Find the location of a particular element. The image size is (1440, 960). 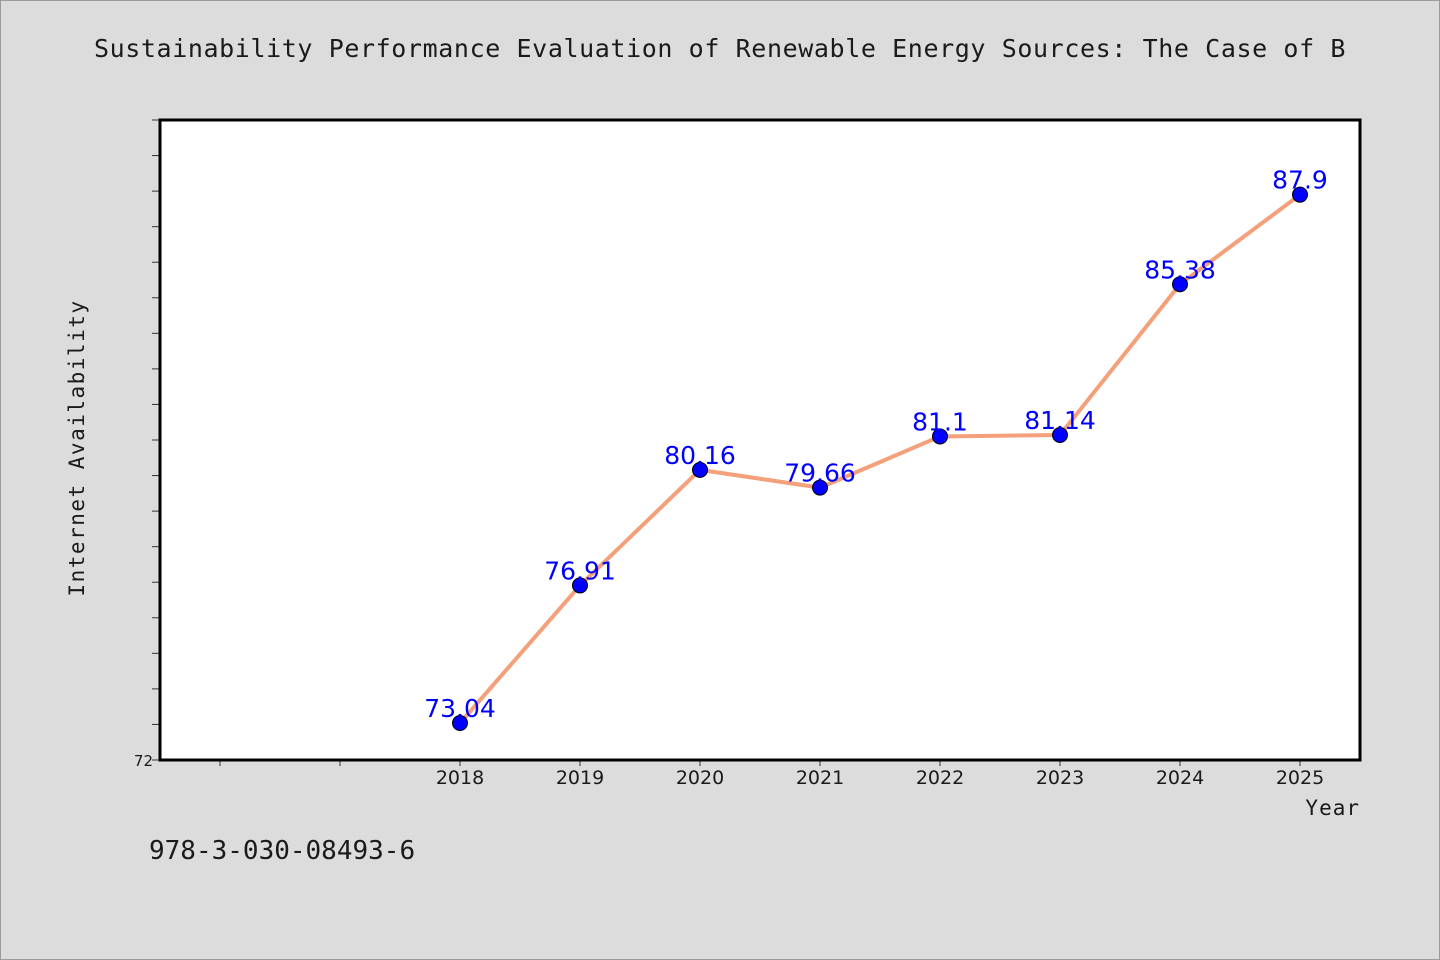

data-label: 81.14 is located at coordinates (1060, 420).